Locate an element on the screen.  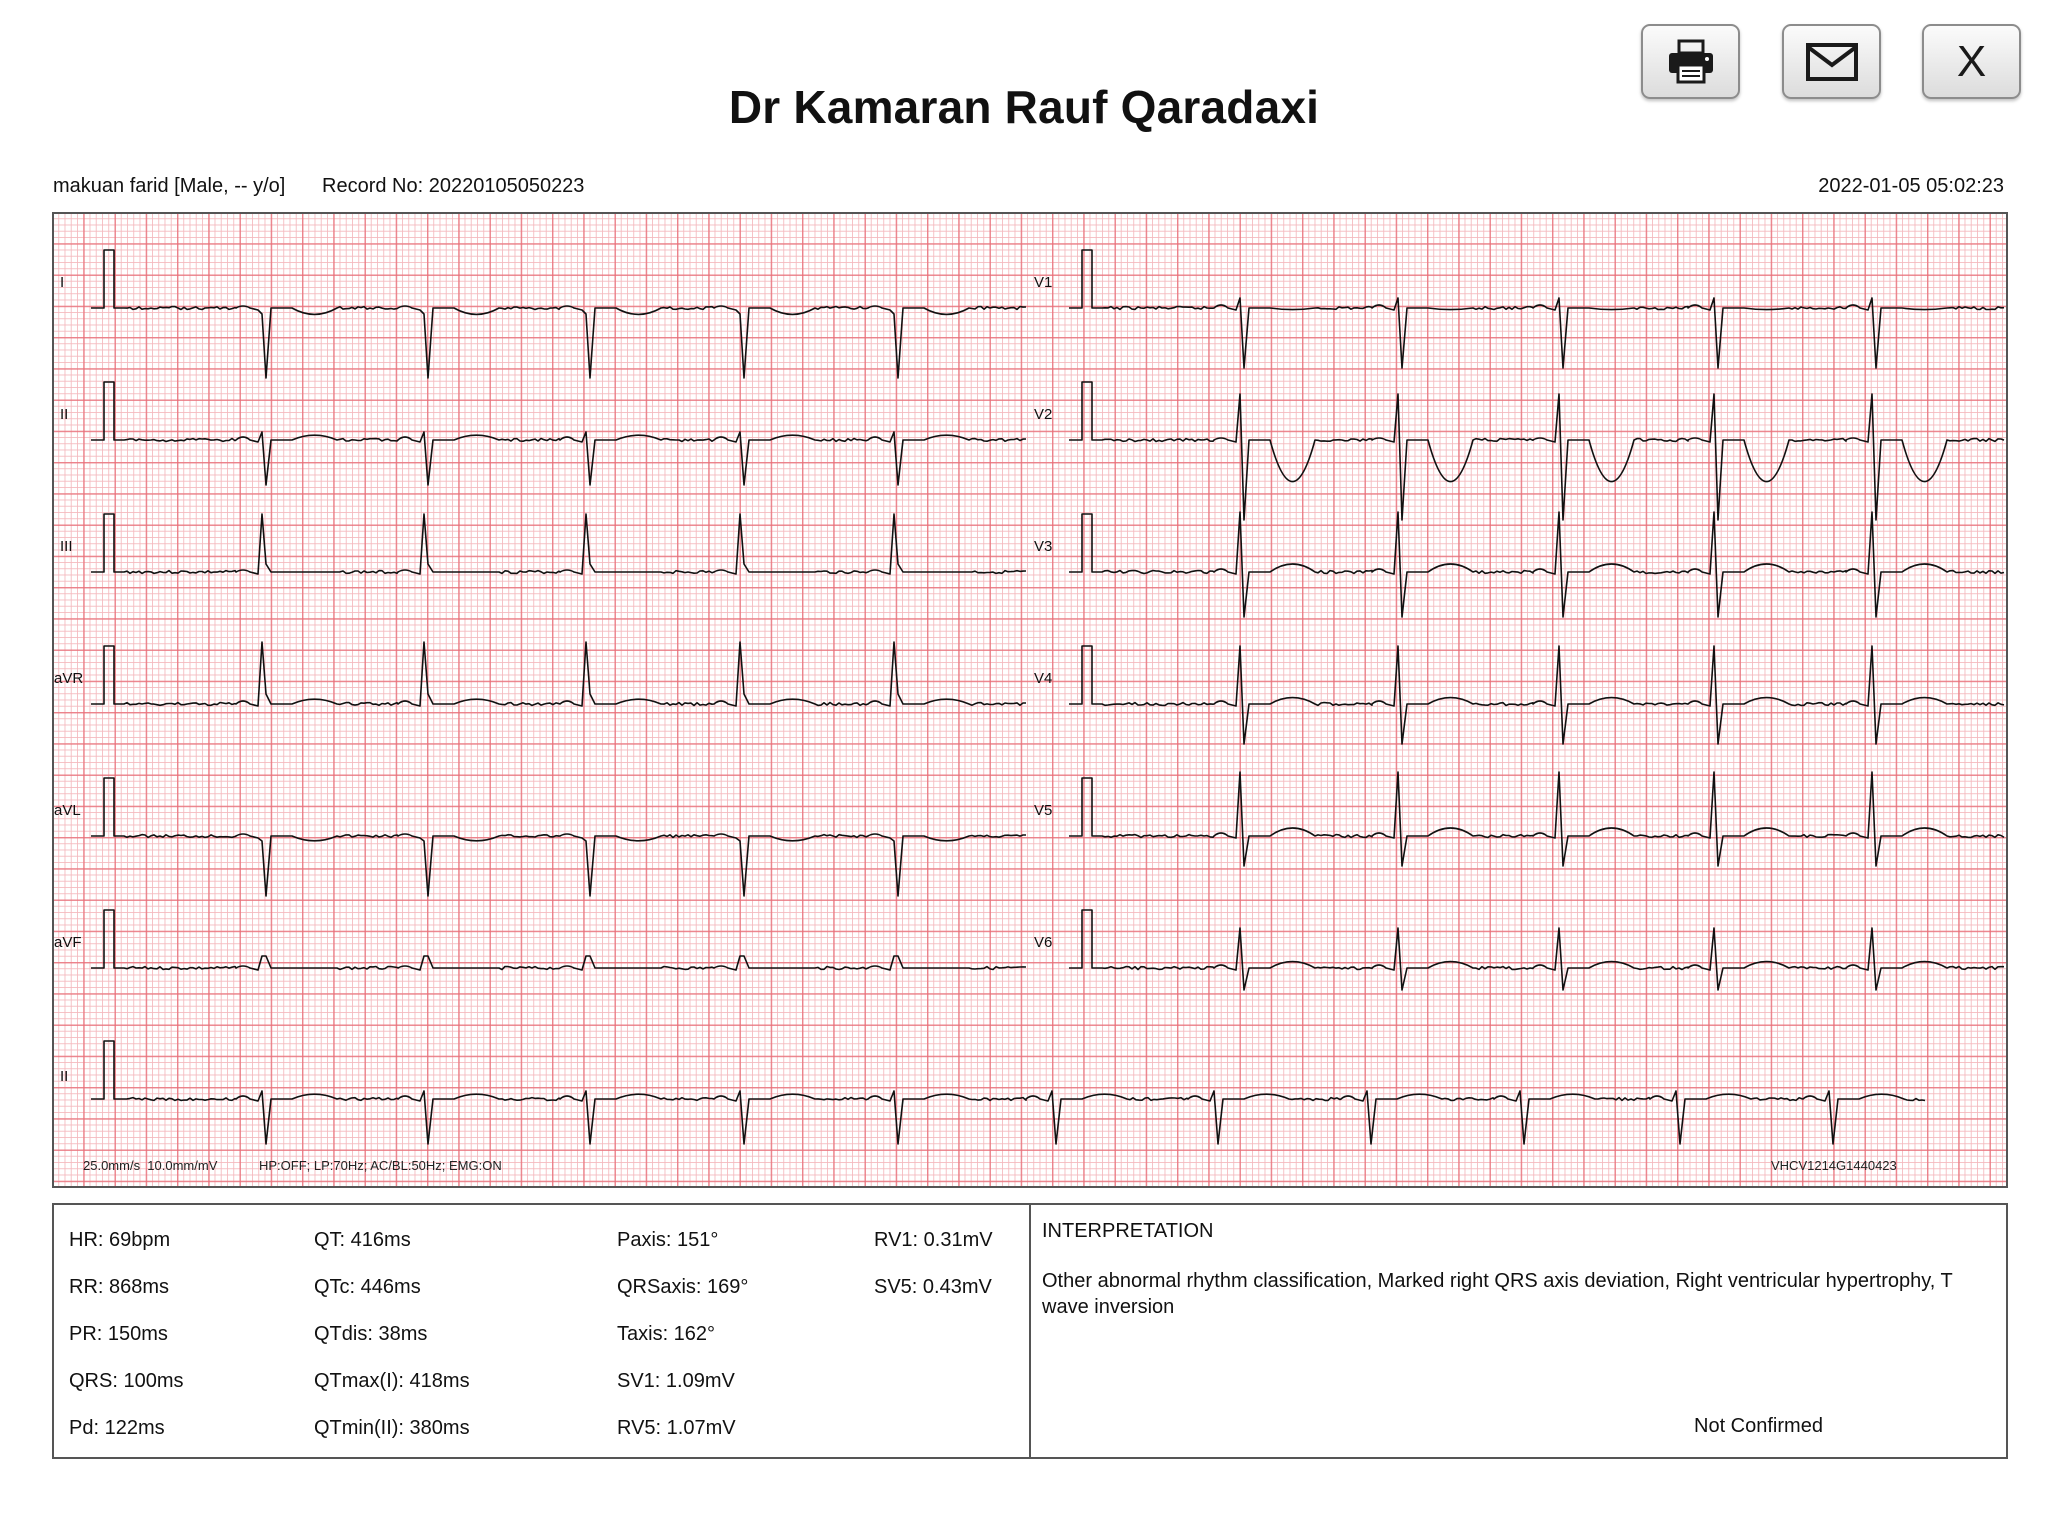
lead-label-V3: V3 is located at coordinates (1043, 546).